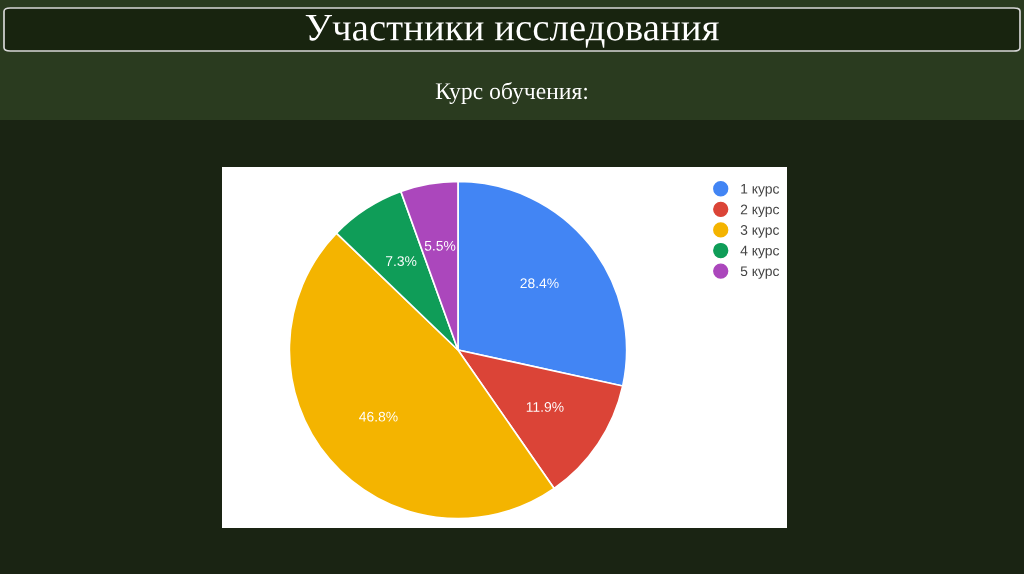 This screenshot has height=574, width=1024. What do you see at coordinates (440, 245) in the screenshot?
I see `data-label: 5.5%` at bounding box center [440, 245].